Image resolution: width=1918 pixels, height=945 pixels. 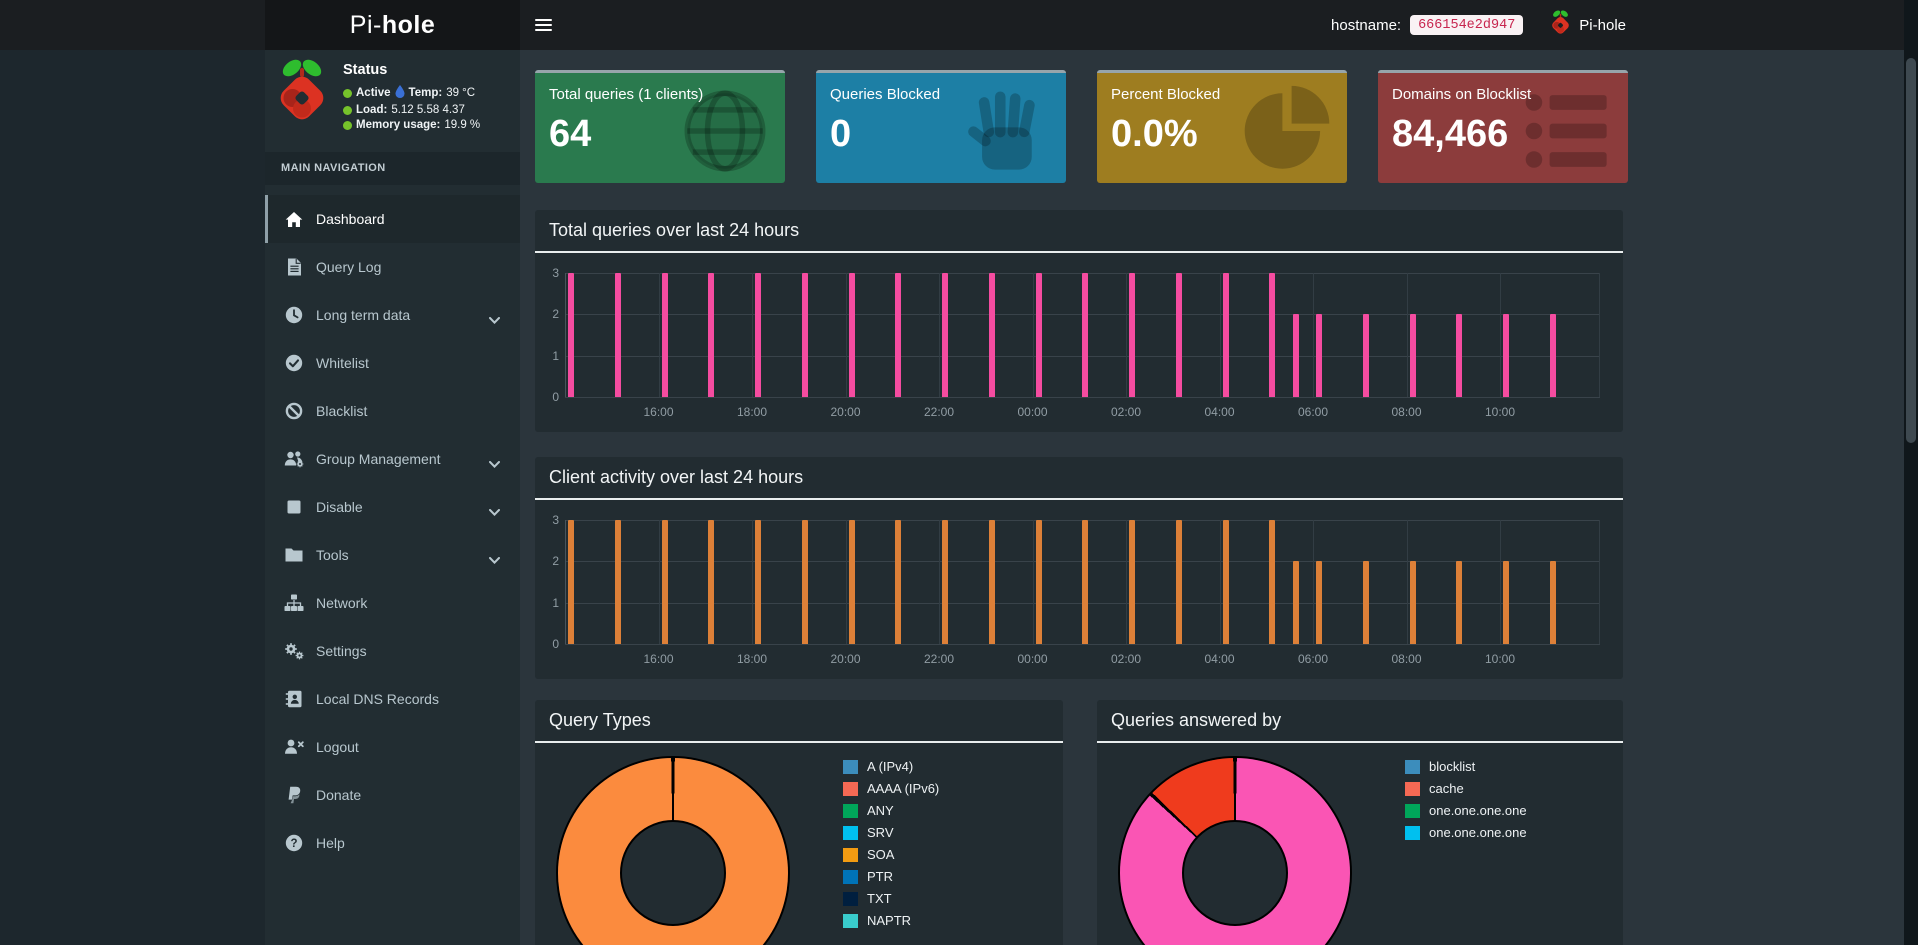 I want to click on sidebar-item-query-log: Query Log, so click(x=392, y=267).